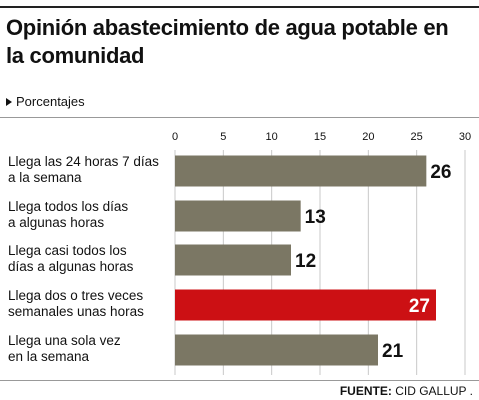 This screenshot has width=479, height=400. What do you see at coordinates (64, 348) in the screenshot?
I see `category-label: Llega una sola vez en la semana` at bounding box center [64, 348].